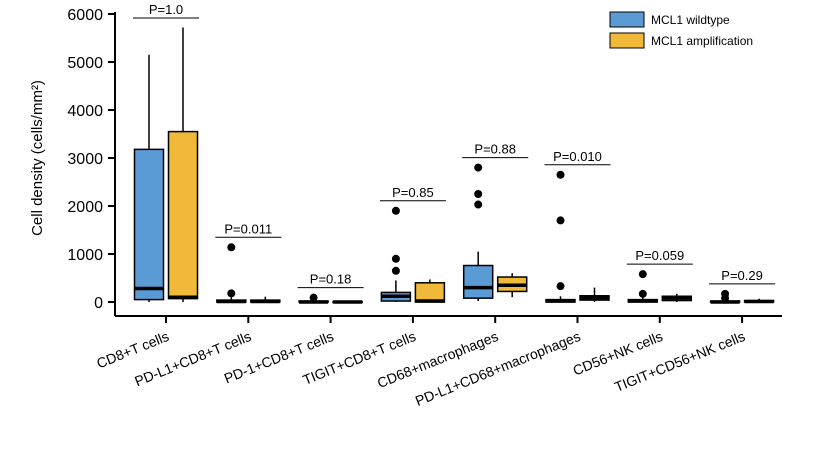 Image resolution: width=832 pixels, height=460 pixels. I want to click on legend-entry: MCL1 amplification, so click(681, 40).